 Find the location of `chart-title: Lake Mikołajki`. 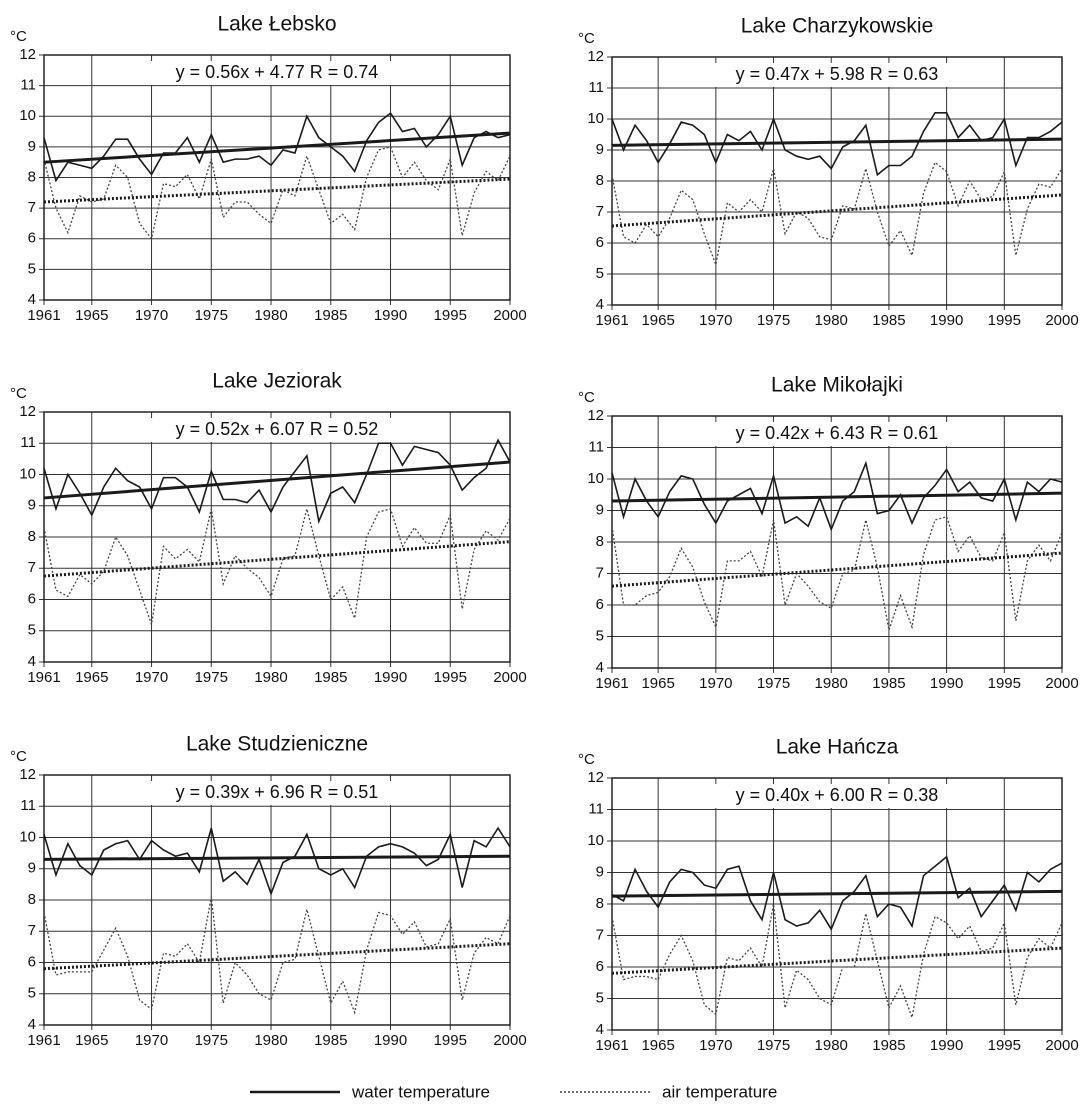

chart-title: Lake Mikołajki is located at coordinates (837, 385).